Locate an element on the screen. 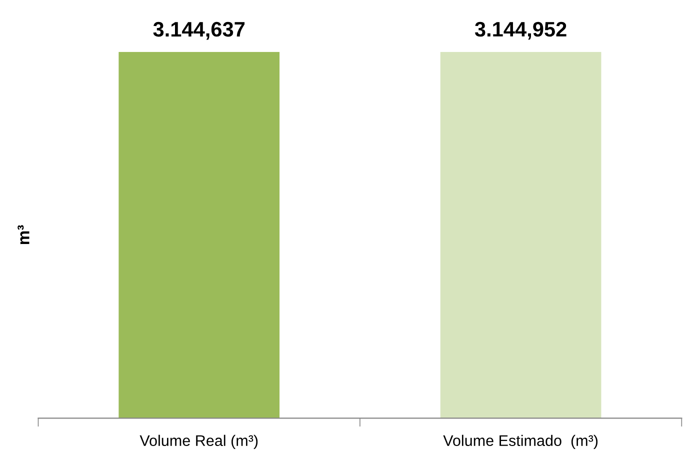  x-tick-label: Volume Estimado (m³) is located at coordinates (520, 442).